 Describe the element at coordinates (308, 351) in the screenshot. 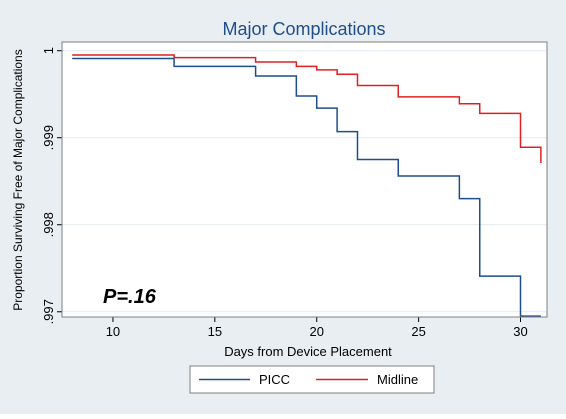

I see `x-axis-label: Days from Device Placement` at that location.